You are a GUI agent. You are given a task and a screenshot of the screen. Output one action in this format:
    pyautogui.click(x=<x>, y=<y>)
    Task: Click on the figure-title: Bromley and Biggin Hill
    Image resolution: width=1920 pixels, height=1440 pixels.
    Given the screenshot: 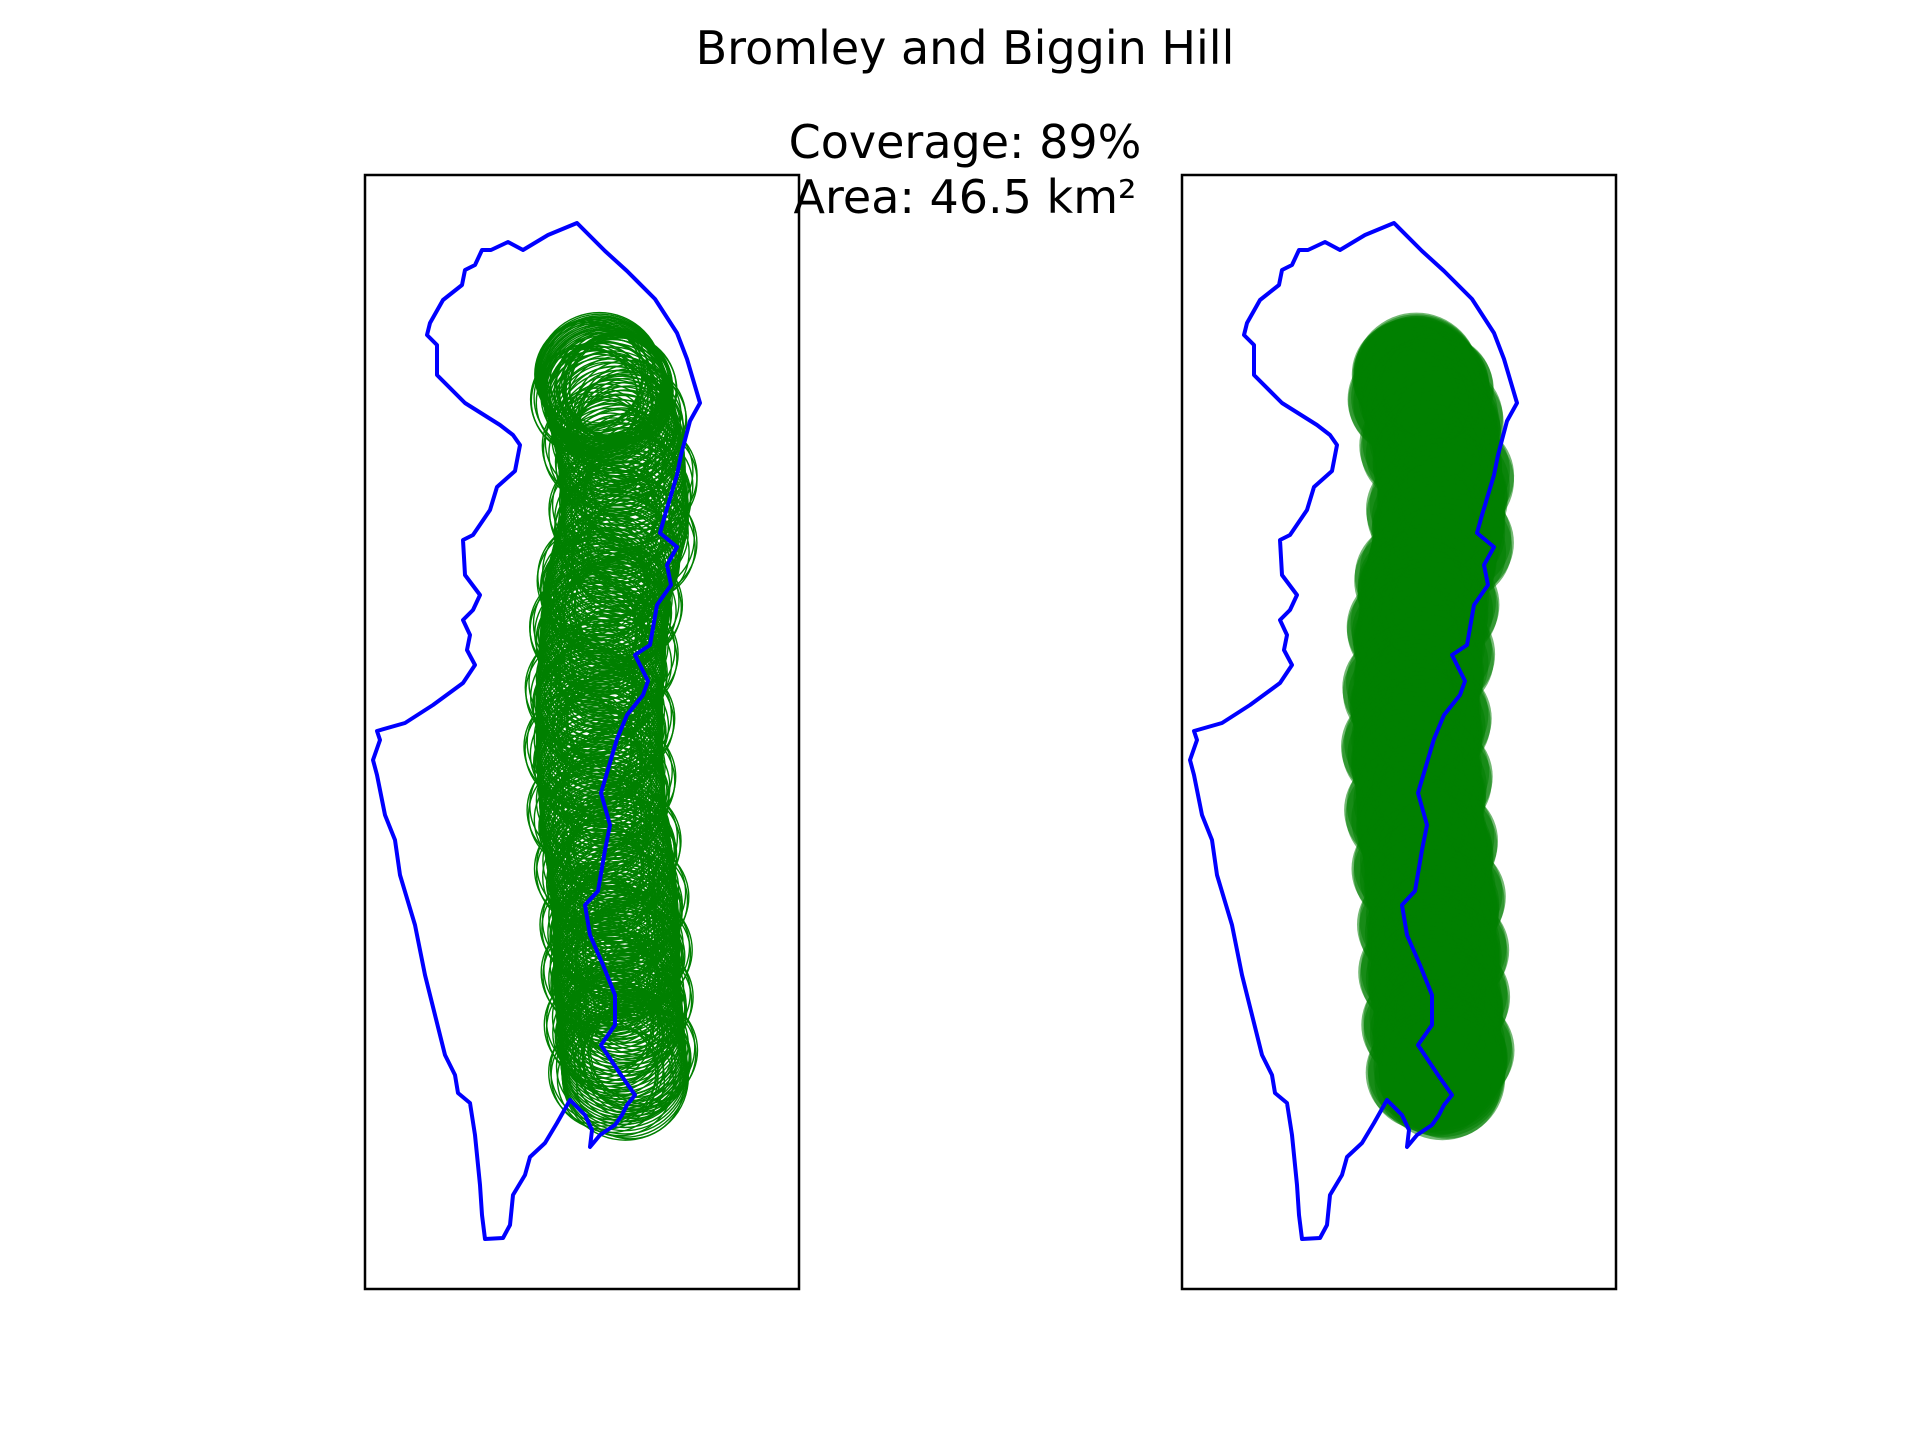 What is the action you would take?
    pyautogui.click(x=965, y=48)
    